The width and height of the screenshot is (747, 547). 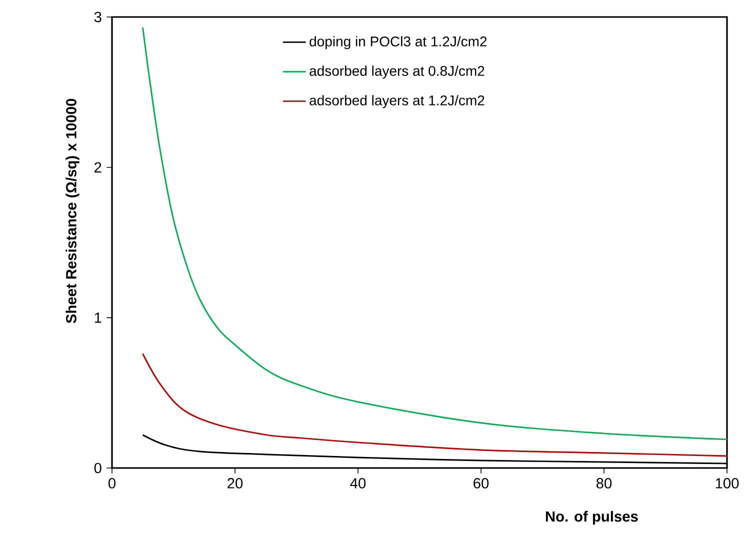 I want to click on x-axis-title: No. of pulses, so click(x=592, y=517).